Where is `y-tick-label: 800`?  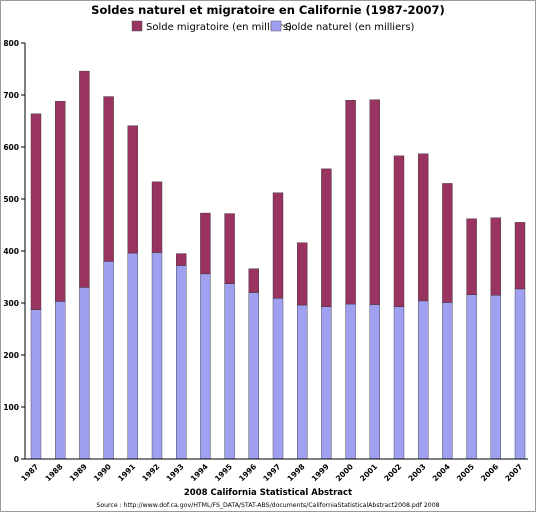 y-tick-label: 800 is located at coordinates (11, 43).